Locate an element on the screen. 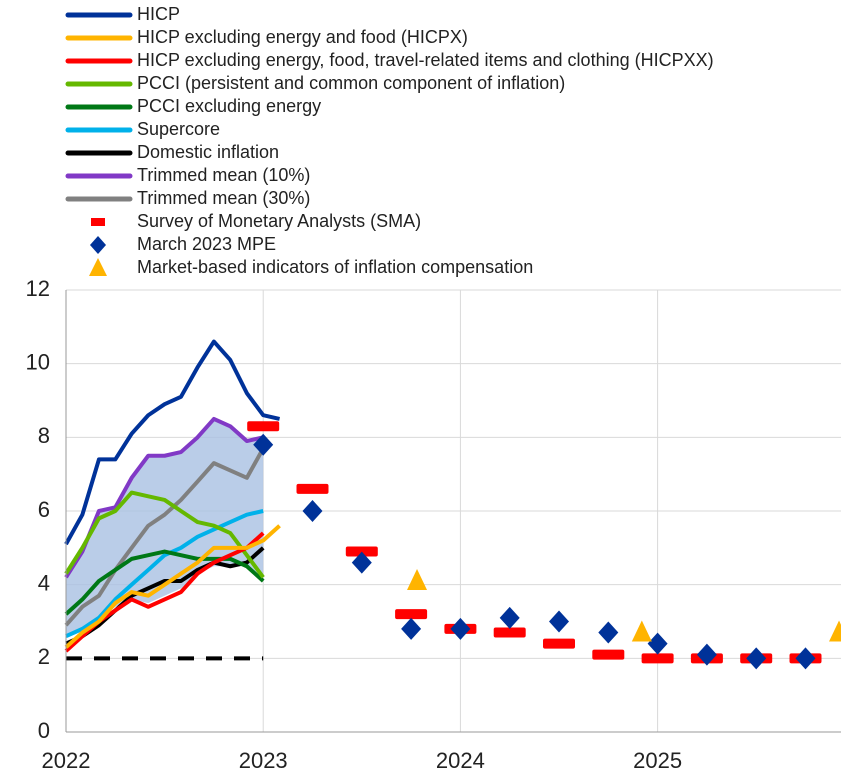 The height and width of the screenshot is (779, 841). y-tick-label: 6 is located at coordinates (44, 509).